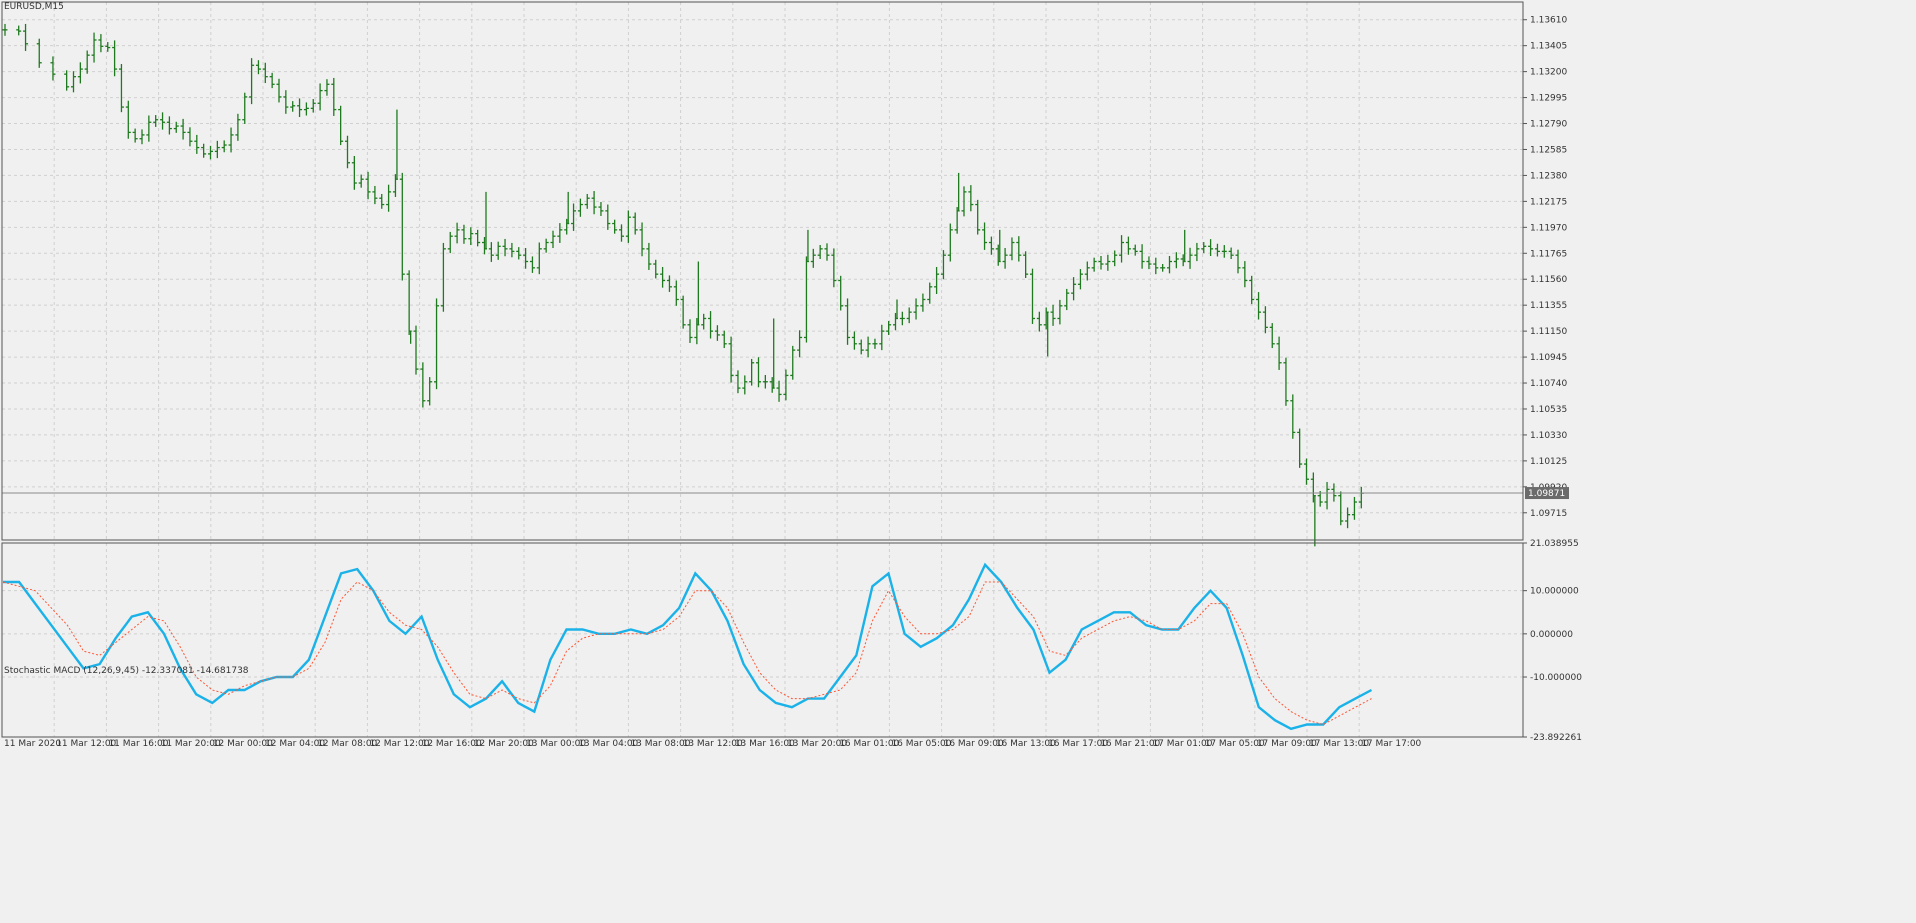 The image size is (1916, 923). What do you see at coordinates (1548, 410) in the screenshot?
I see `price-tick-label: 1.10535` at bounding box center [1548, 410].